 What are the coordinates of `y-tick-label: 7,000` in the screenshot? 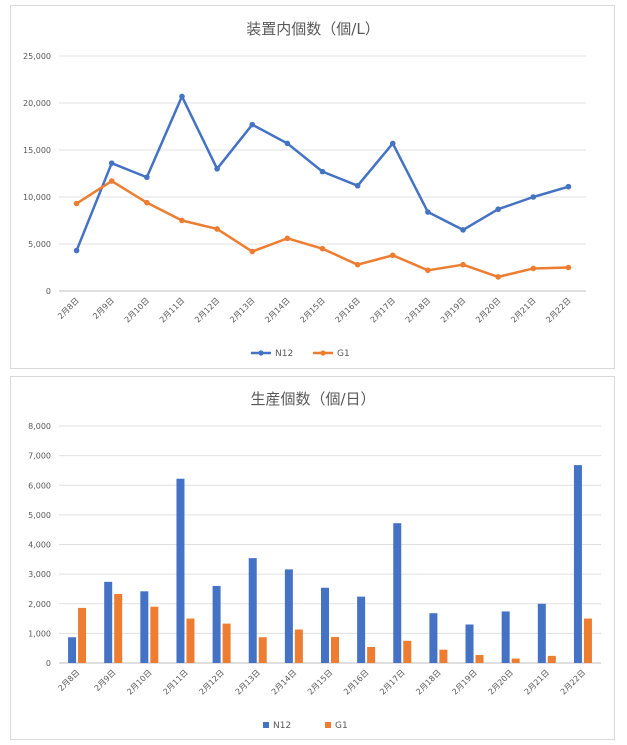 It's located at (39, 456).